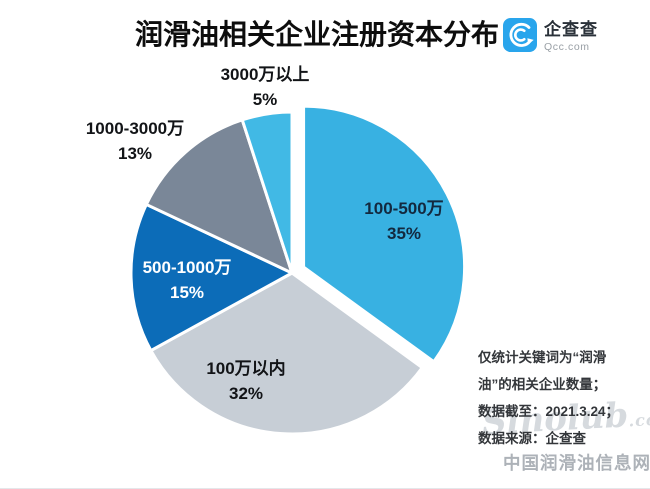 The height and width of the screenshot is (489, 650). Describe the element at coordinates (211, 277) in the screenshot. I see `pie-slice-500-1000万` at that location.